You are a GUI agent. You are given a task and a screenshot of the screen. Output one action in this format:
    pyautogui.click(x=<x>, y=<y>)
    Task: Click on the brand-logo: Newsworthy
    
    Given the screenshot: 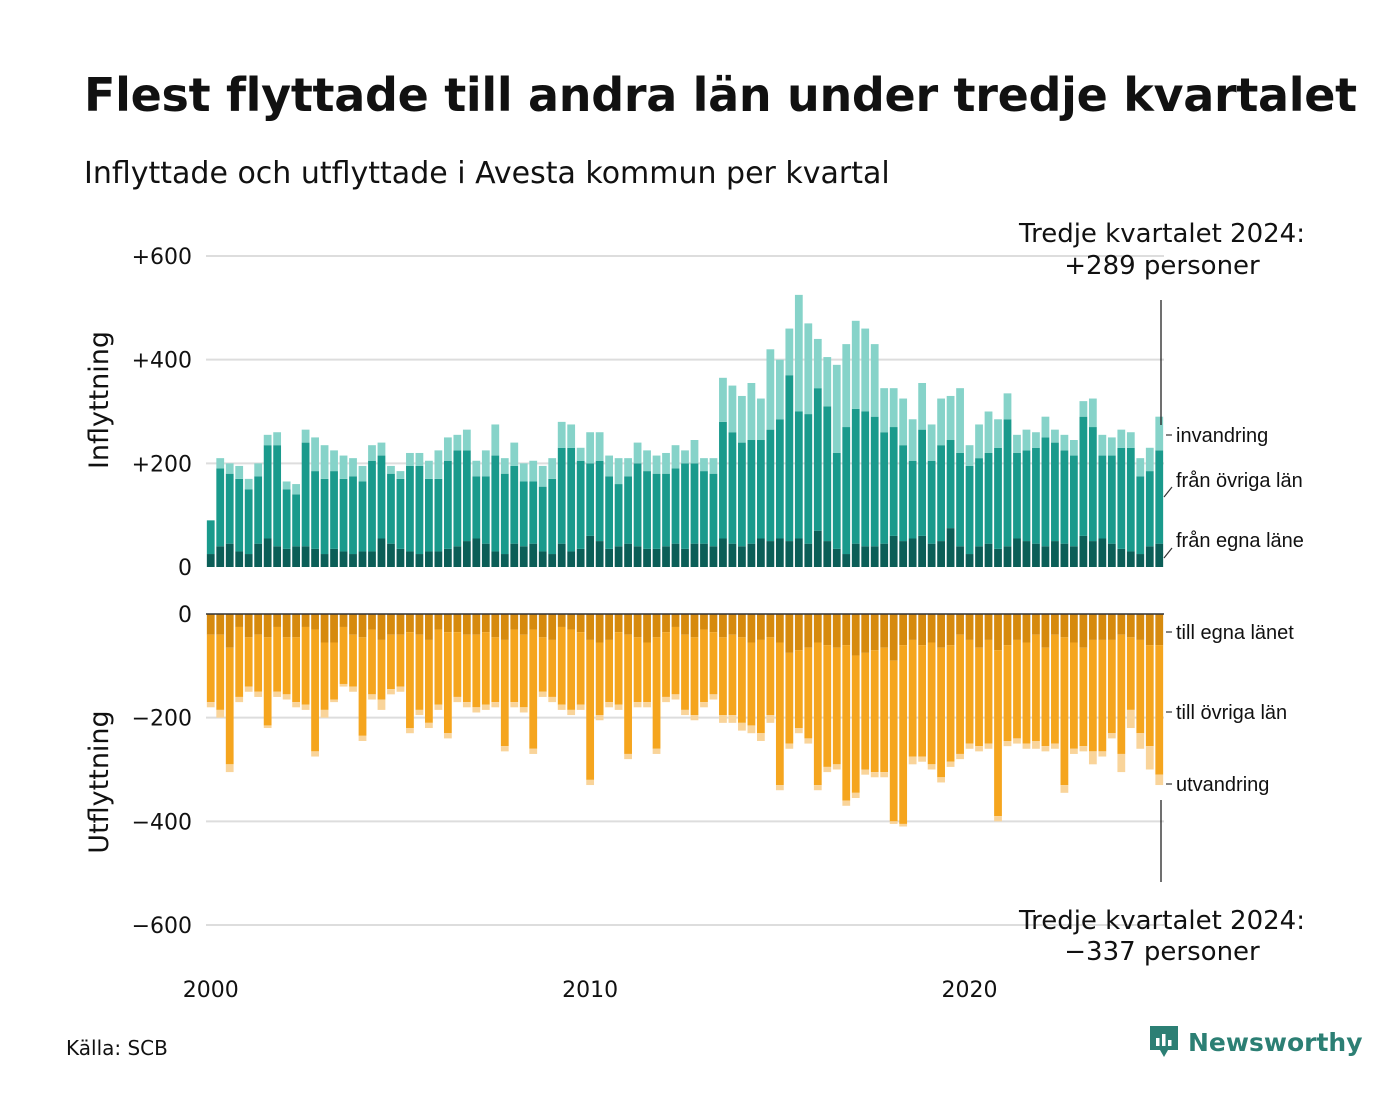 What is the action you would take?
    pyautogui.click(x=1255, y=1042)
    